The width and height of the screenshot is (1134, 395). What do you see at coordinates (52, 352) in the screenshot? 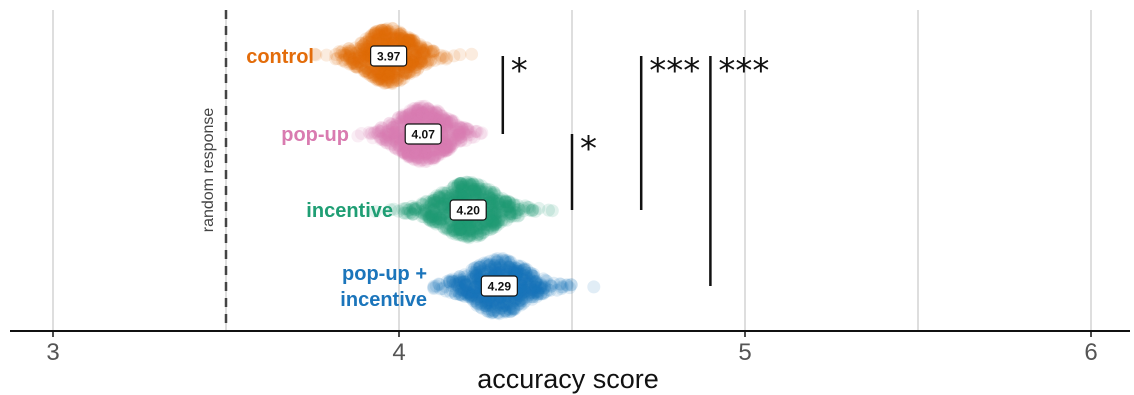
I see `x-tick-label: 3` at bounding box center [52, 352].